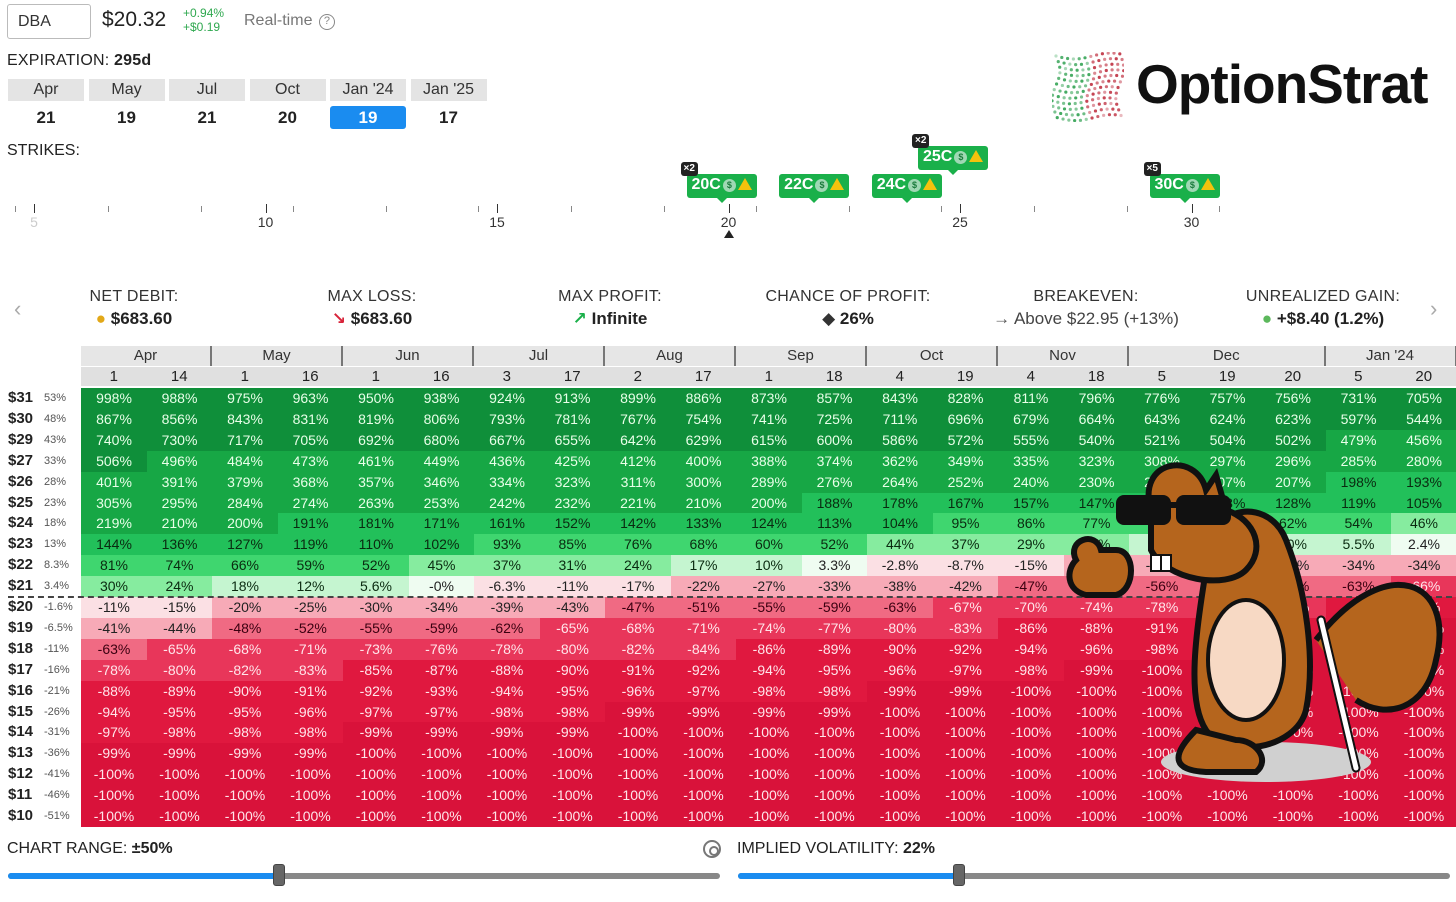 This screenshot has width=1456, height=902. Describe the element at coordinates (703, 399) in the screenshot. I see `heatmap-cell: 886%` at that location.